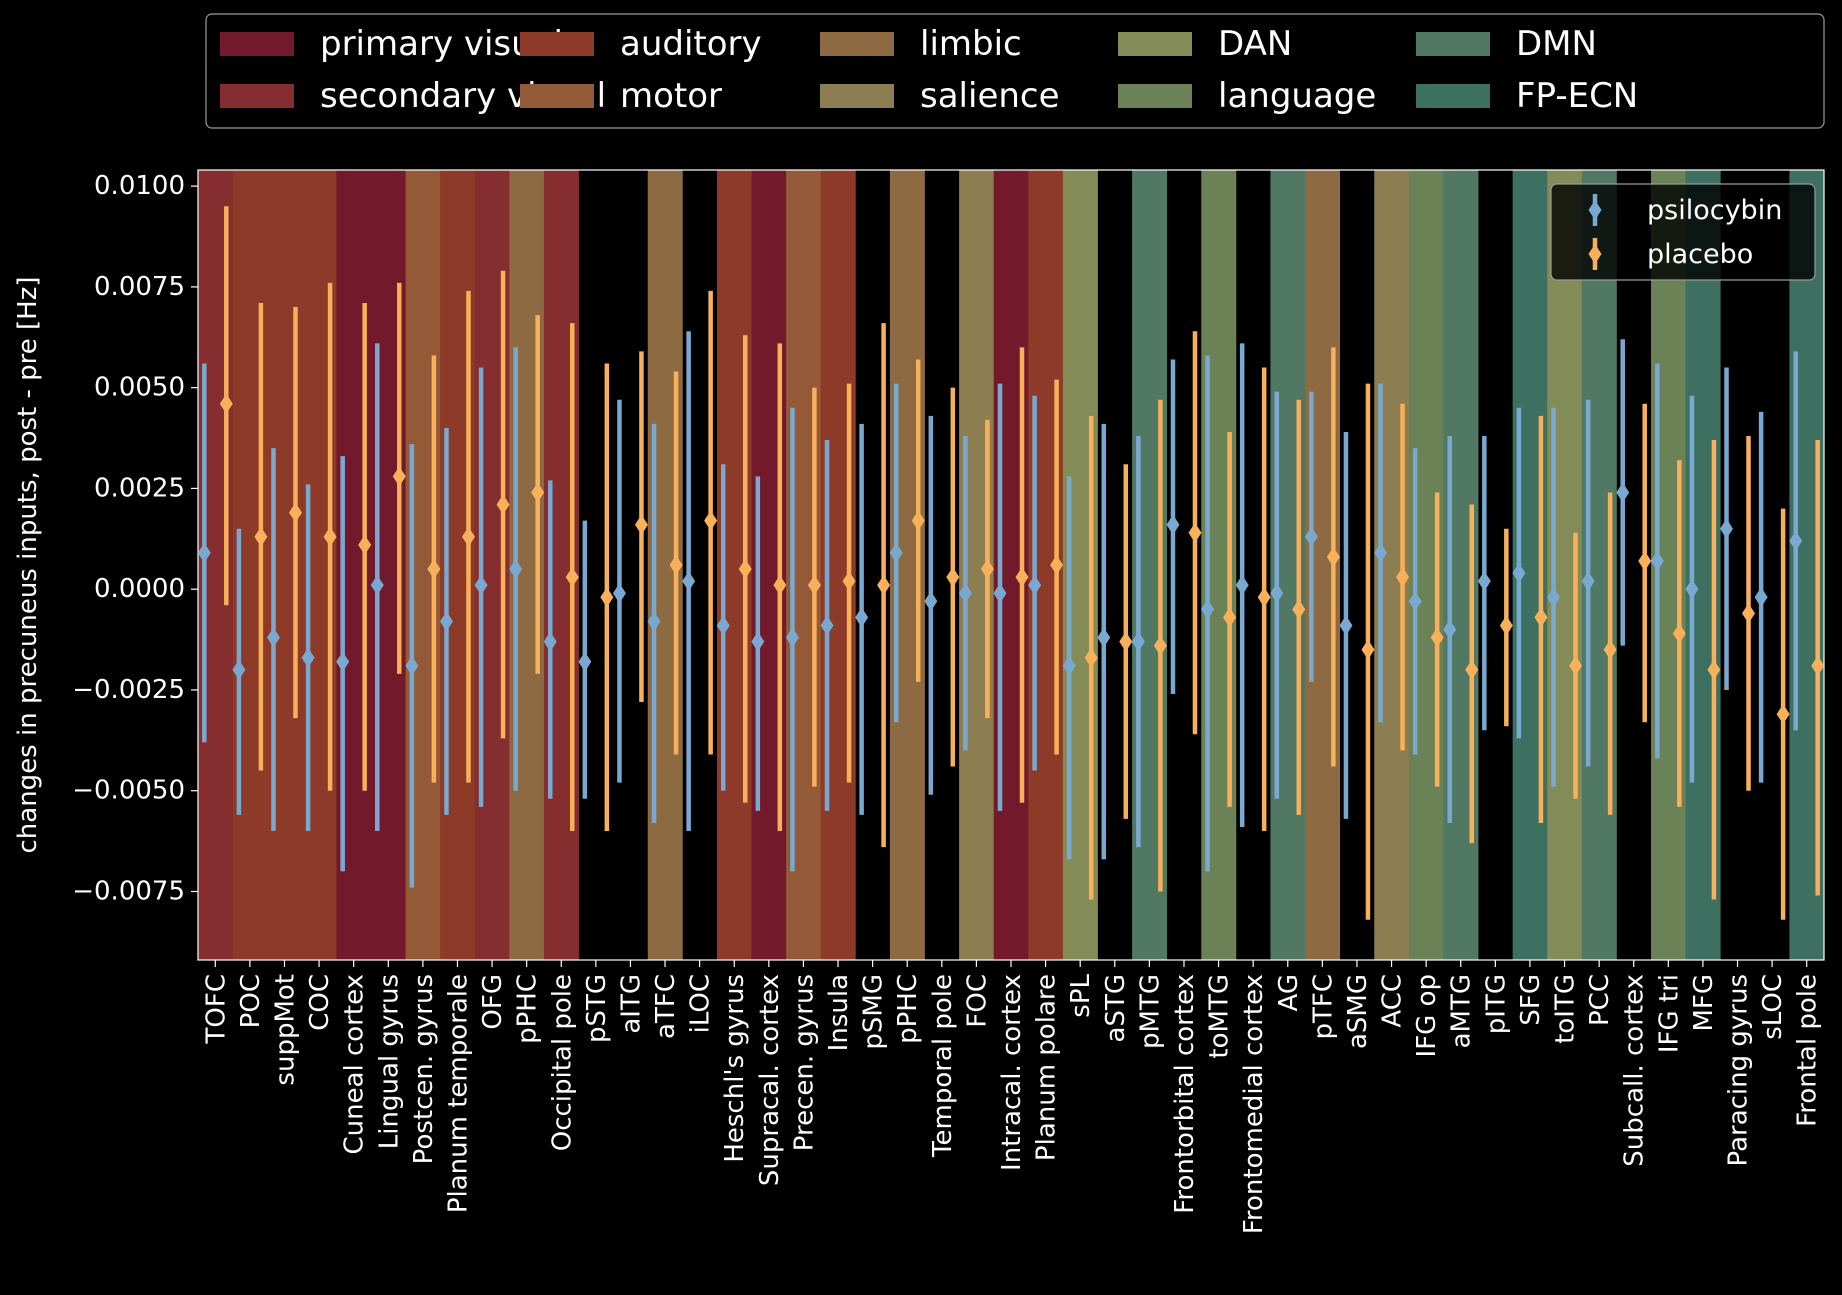 The width and height of the screenshot is (1842, 1295). What do you see at coordinates (139, 589) in the screenshot?
I see `y-tick-label: 0.0000` at bounding box center [139, 589].